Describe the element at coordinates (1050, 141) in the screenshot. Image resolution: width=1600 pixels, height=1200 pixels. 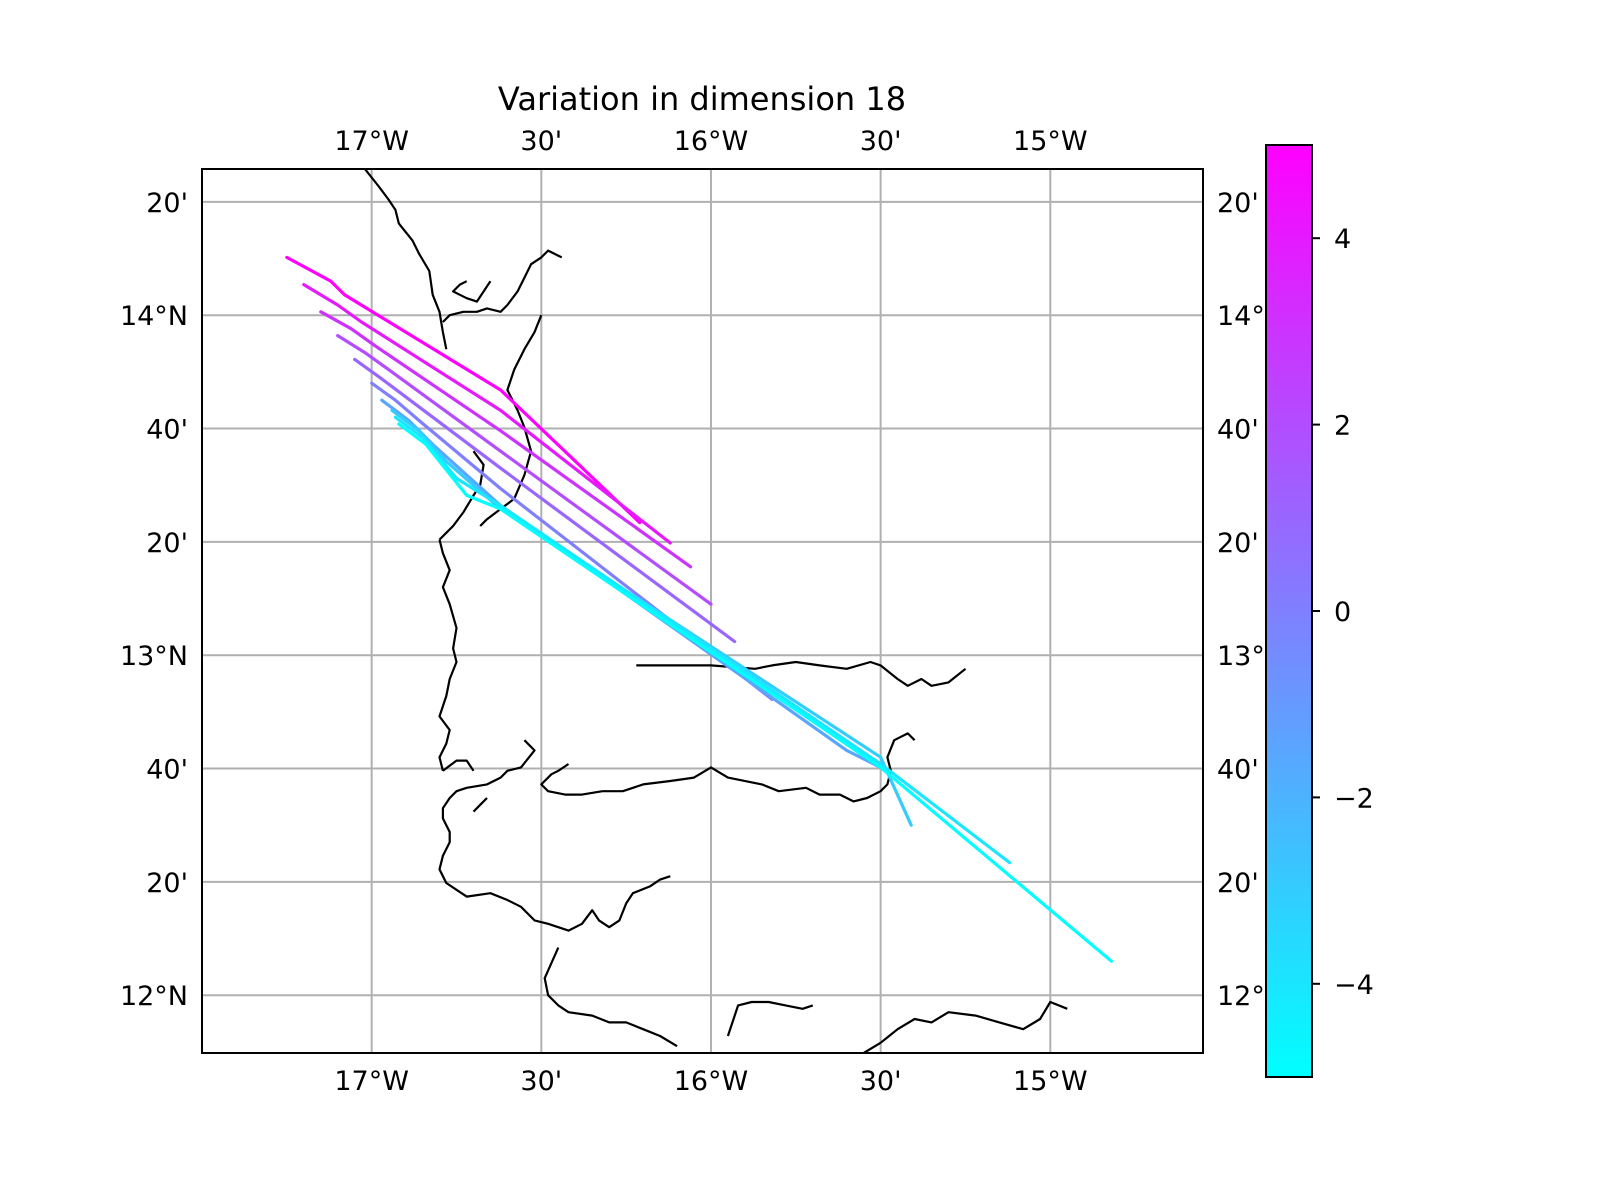
I see `lon-label-top: 15°W` at that location.